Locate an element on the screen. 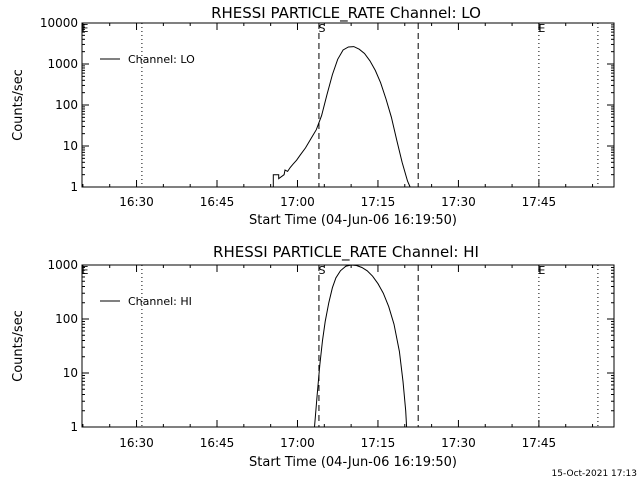 Image resolution: width=640 pixels, height=480 pixels. generation-timestamp: 15-Oct-2021 17:13 is located at coordinates (594, 474).